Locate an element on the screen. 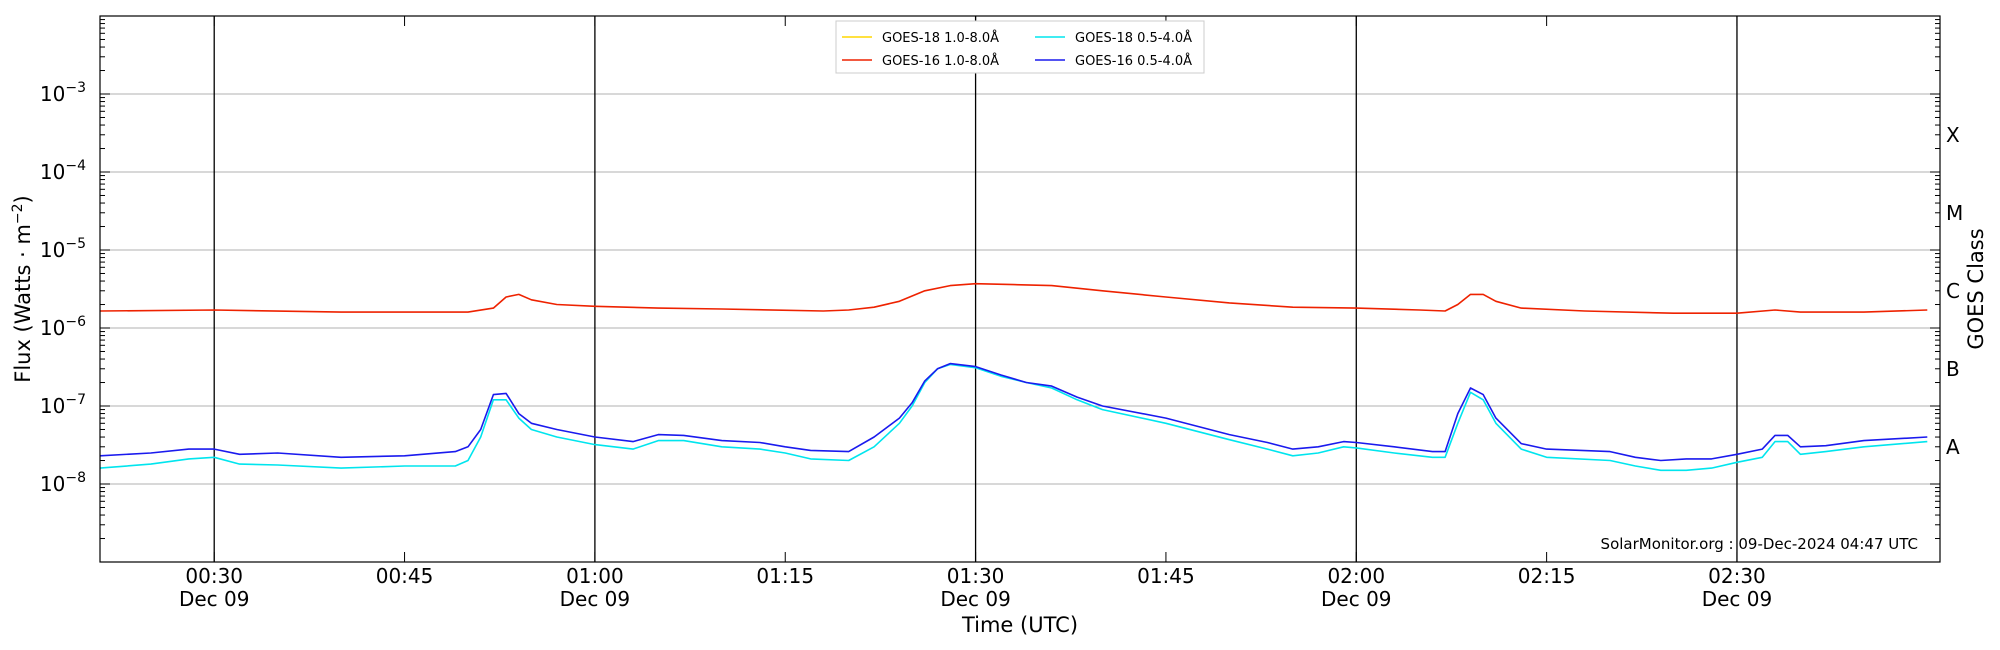  y-axis-title: Flux (Watts · m−2) is located at coordinates (22, 289).